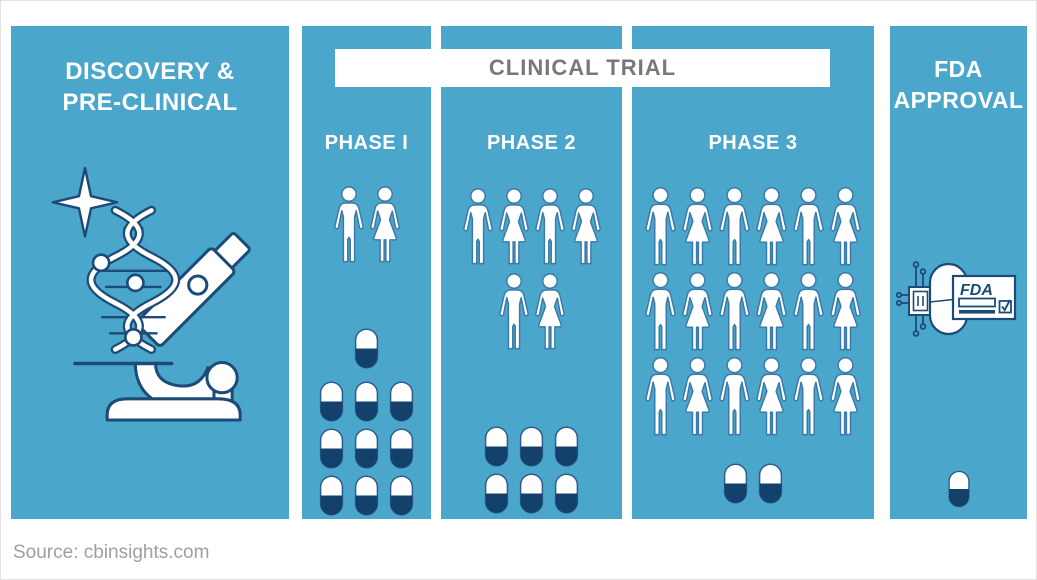 This screenshot has height=580, width=1037. What do you see at coordinates (582, 68) in the screenshot?
I see `clinical-trial-banner: CLINICAL TRIAL` at bounding box center [582, 68].